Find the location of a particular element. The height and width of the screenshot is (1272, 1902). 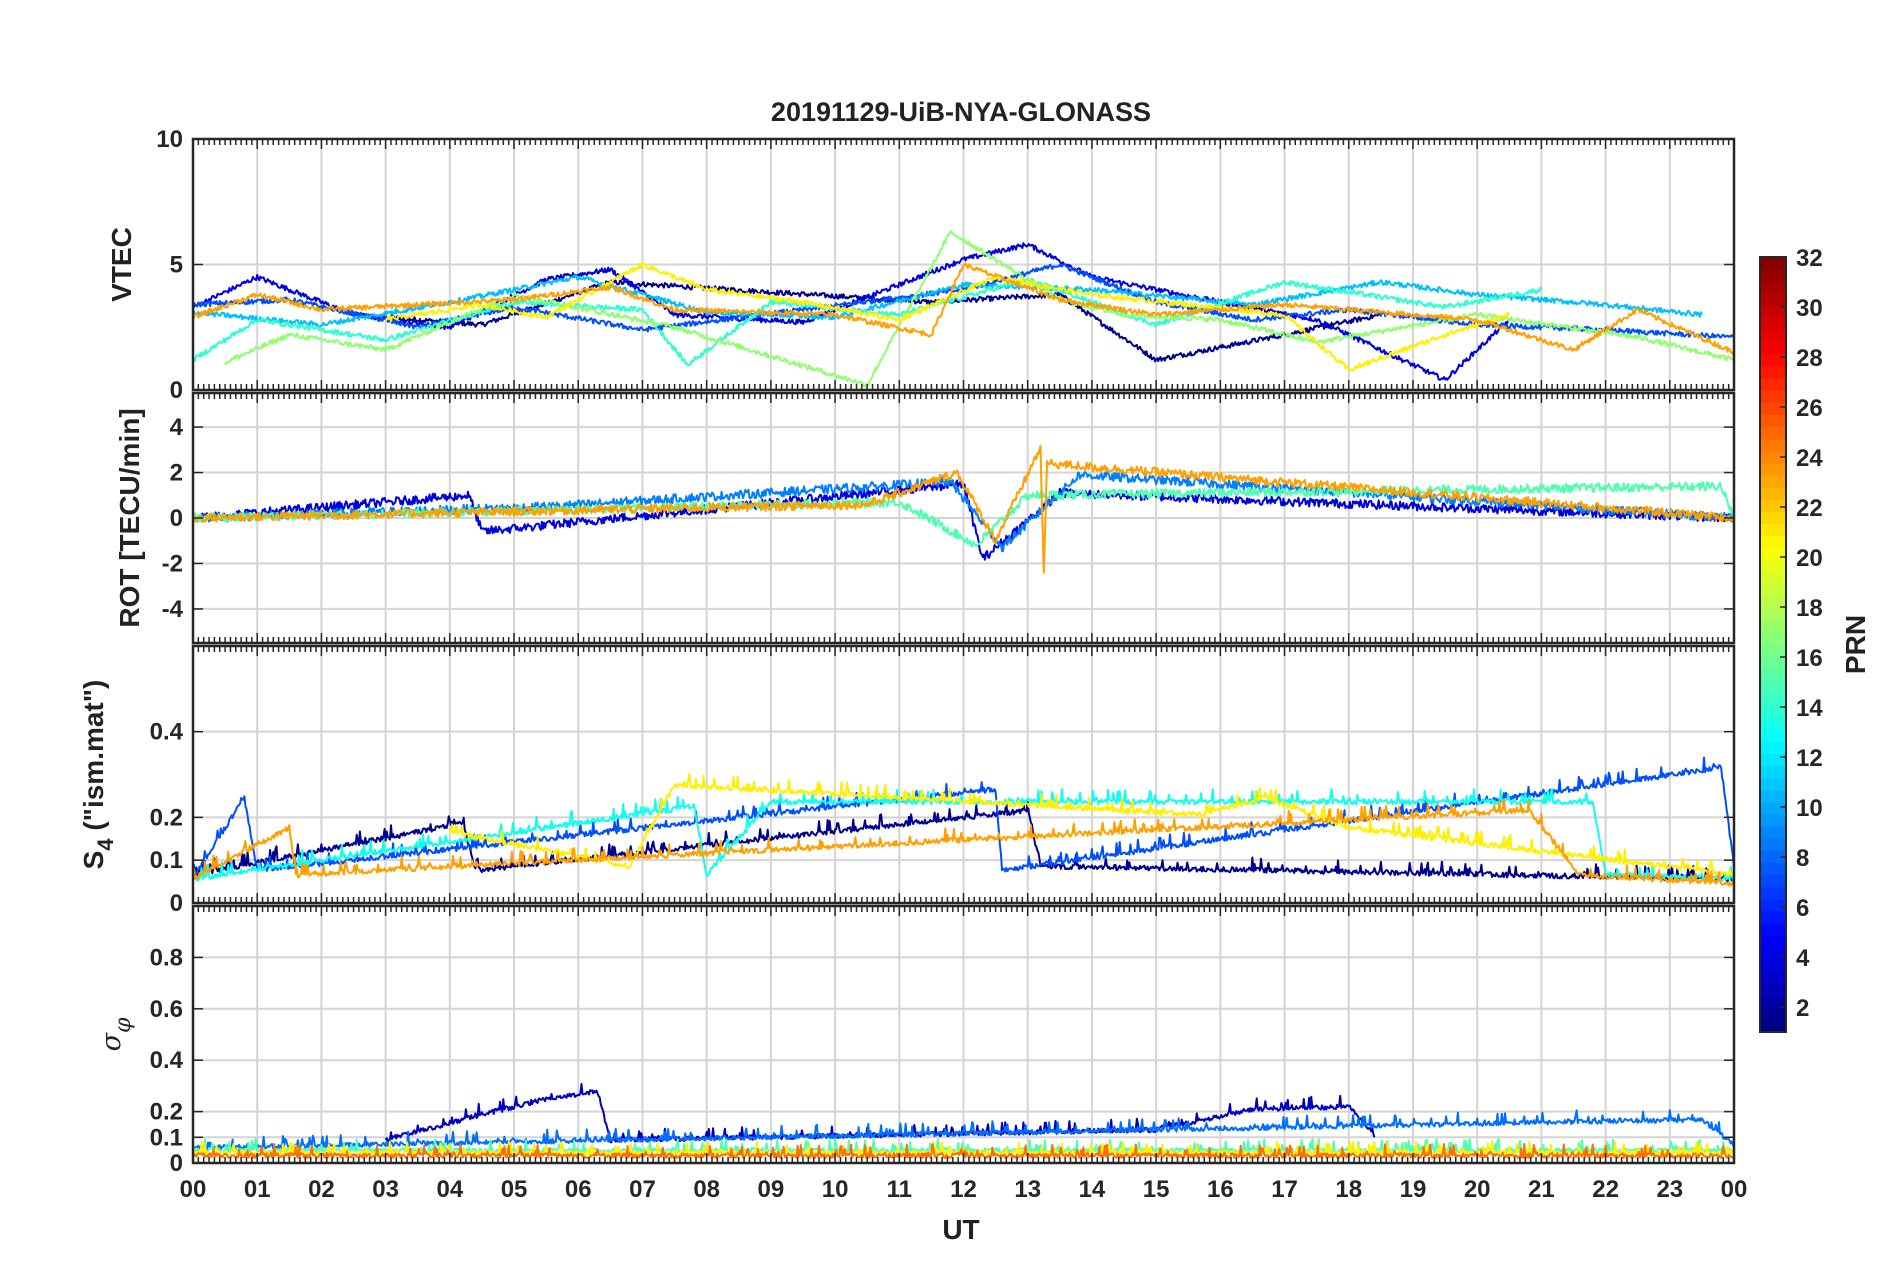

y-tick-label: 10 is located at coordinates (169, 139).